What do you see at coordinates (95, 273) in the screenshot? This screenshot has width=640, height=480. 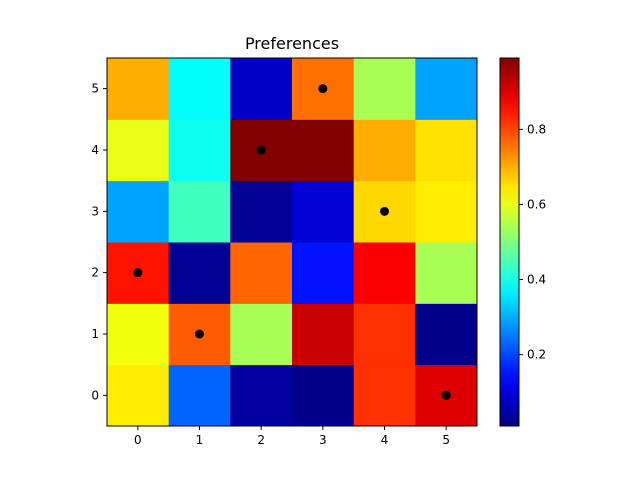 I see `y-tick-label: 2` at bounding box center [95, 273].